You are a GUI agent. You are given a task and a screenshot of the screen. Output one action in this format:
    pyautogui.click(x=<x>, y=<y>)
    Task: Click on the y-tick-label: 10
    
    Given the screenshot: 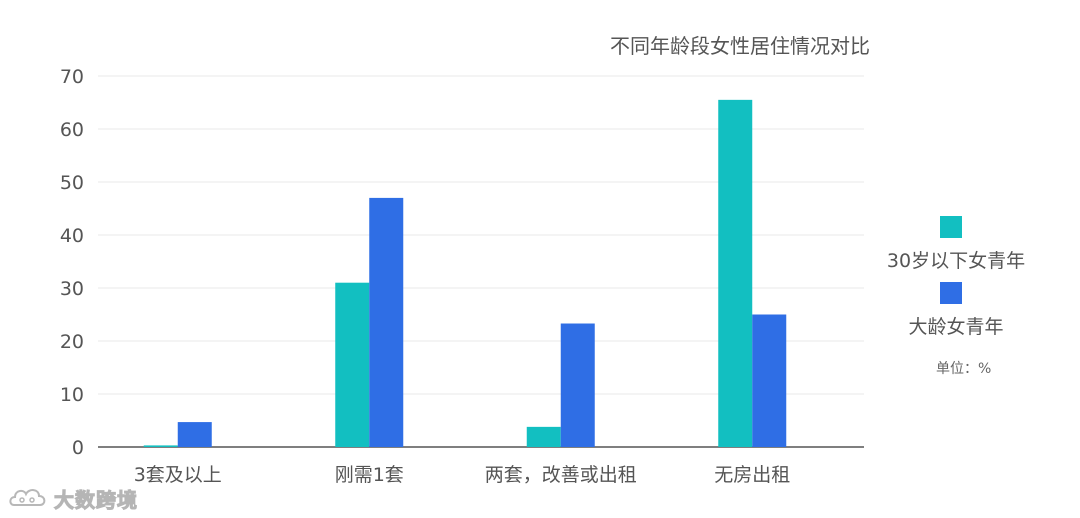 What is the action you would take?
    pyautogui.click(x=72, y=395)
    